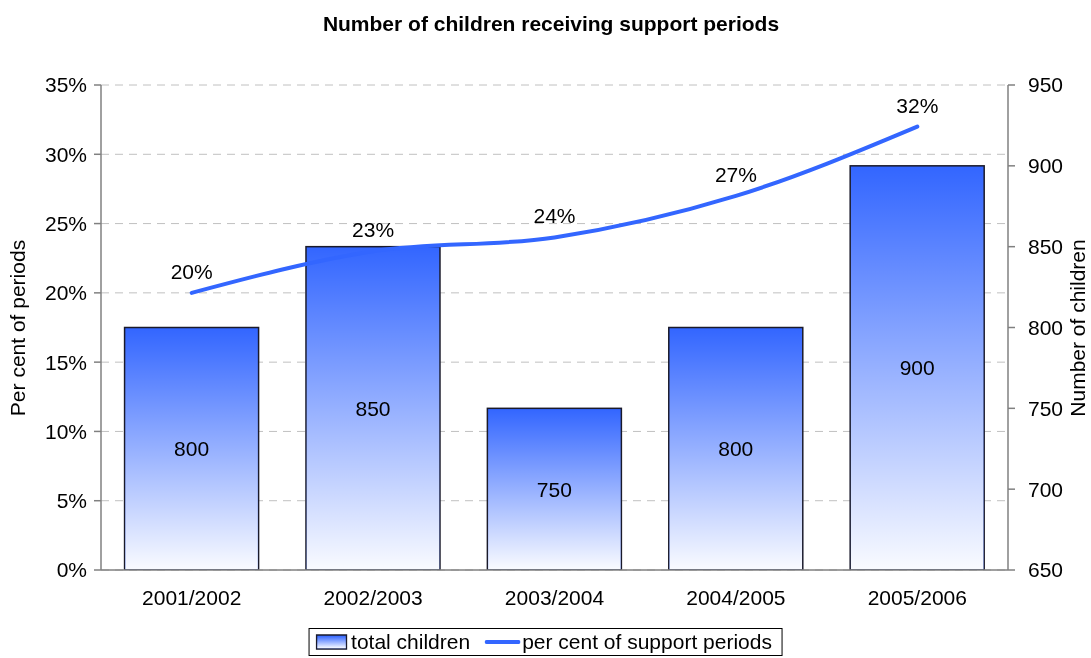 This screenshot has width=1091, height=658. Describe the element at coordinates (65, 362) in the screenshot. I see `y-tick-label: 15%` at that location.